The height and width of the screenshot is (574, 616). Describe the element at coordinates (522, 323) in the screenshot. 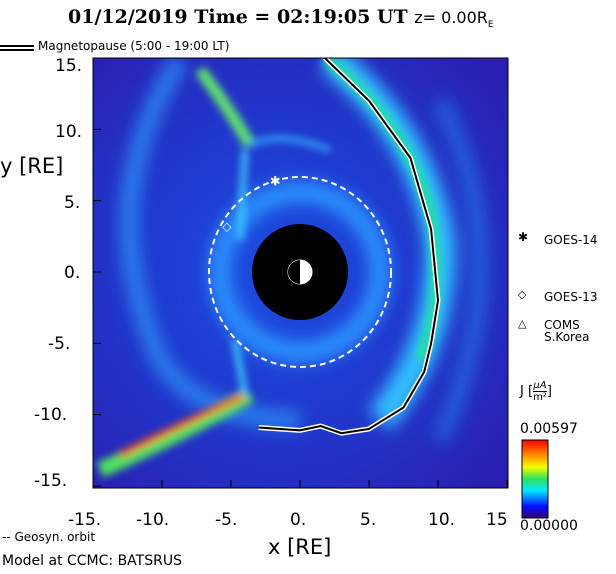

I see `coms-legend-symbol: △` at that location.